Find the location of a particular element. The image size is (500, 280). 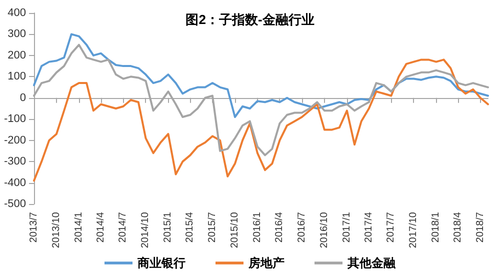

x-tick-label: 2018/7 is located at coordinates (480, 227).